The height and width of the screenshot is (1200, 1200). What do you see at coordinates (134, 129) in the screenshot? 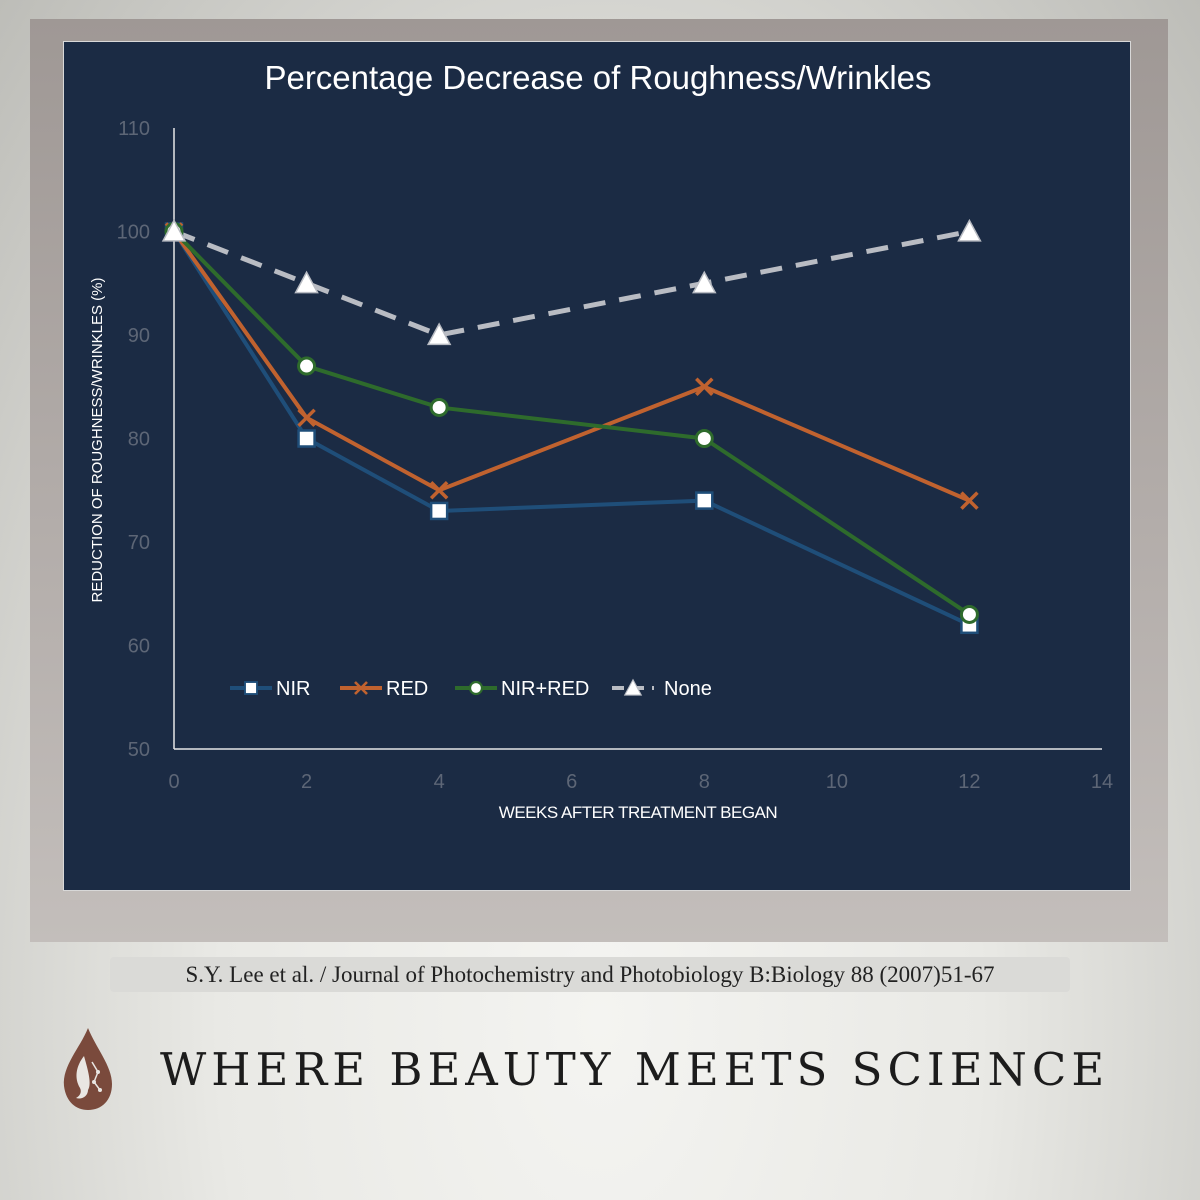
I see `y-tick-label: 110` at bounding box center [134, 129].